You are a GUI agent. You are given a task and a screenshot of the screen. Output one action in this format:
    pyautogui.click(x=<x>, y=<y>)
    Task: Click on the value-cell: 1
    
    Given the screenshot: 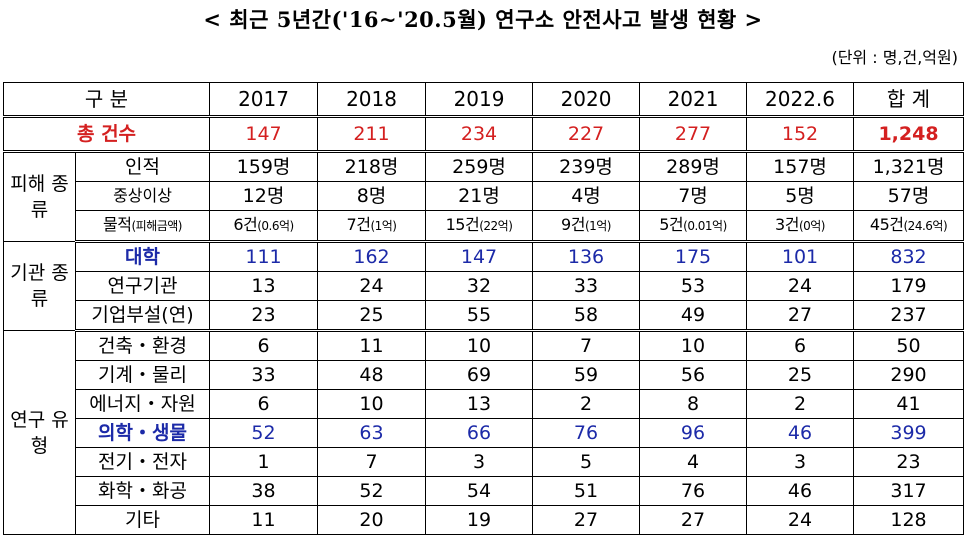 What is the action you would take?
    pyautogui.click(x=264, y=462)
    